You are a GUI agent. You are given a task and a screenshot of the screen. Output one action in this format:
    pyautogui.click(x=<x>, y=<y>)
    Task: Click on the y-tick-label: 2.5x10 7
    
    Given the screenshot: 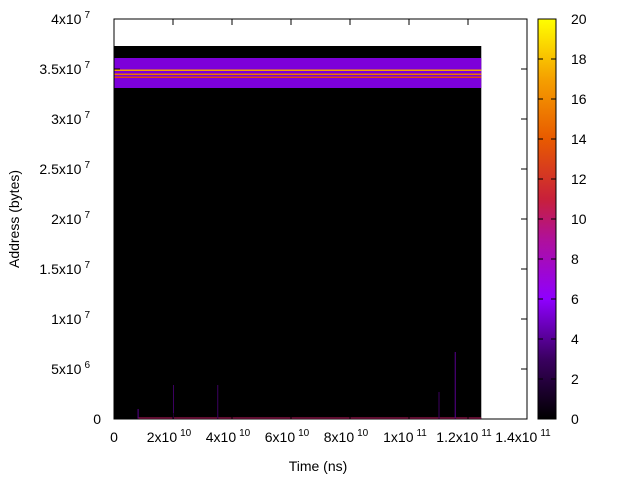 What is the action you would take?
    pyautogui.click(x=64, y=168)
    